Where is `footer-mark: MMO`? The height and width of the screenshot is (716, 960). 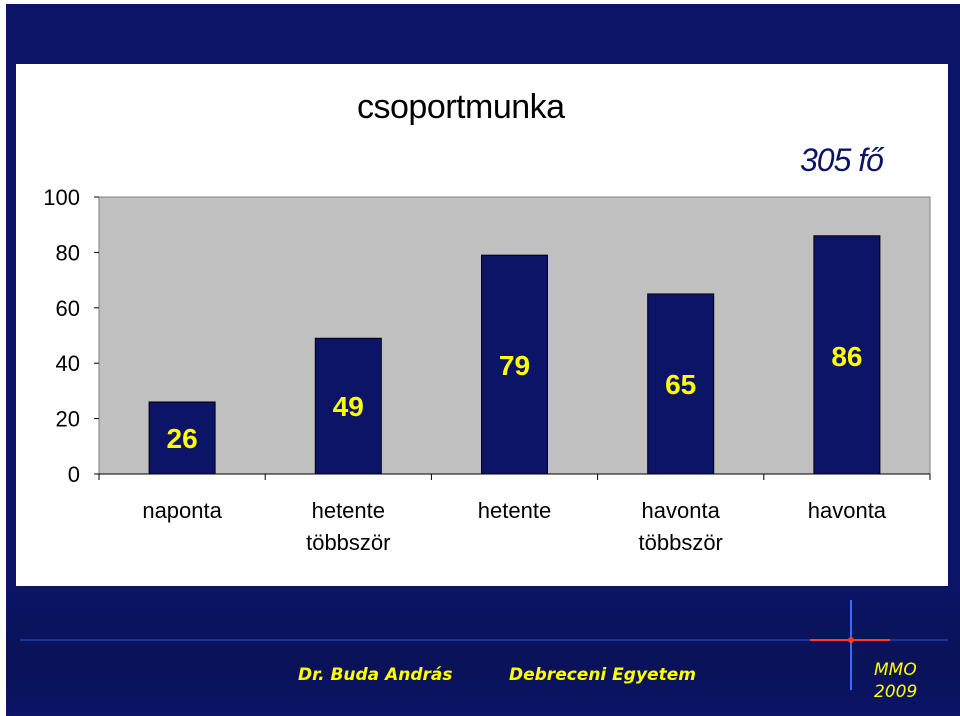 footer-mark: MMO is located at coordinates (895, 670).